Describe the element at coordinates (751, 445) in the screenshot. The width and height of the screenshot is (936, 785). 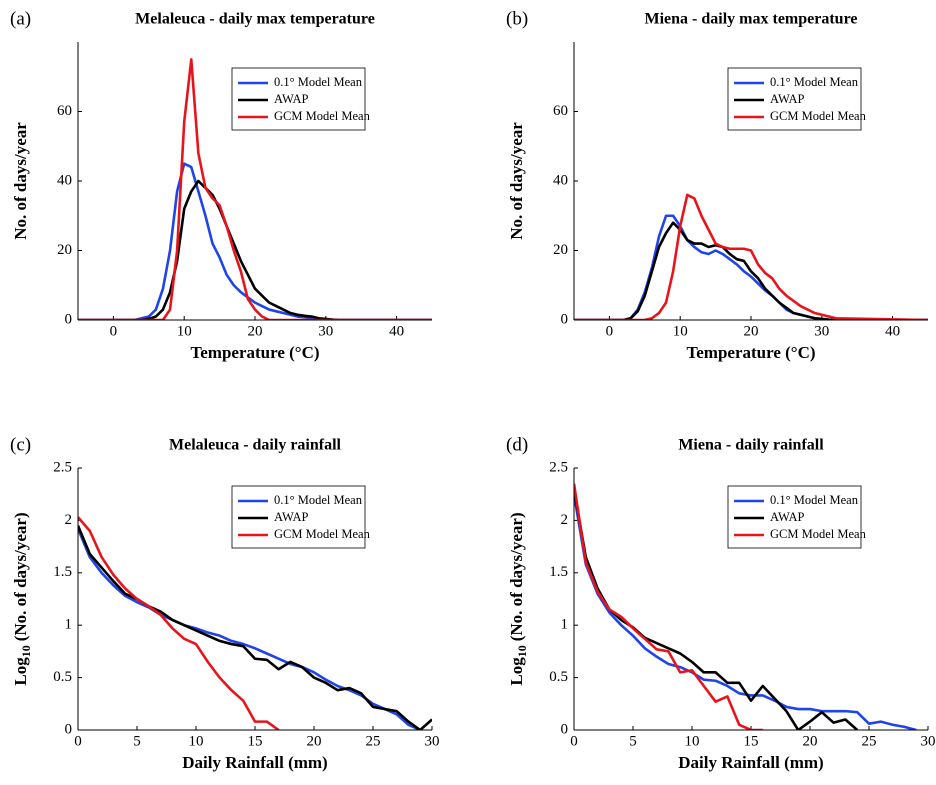
I see `chart-title: Miena - daily rainfall` at that location.